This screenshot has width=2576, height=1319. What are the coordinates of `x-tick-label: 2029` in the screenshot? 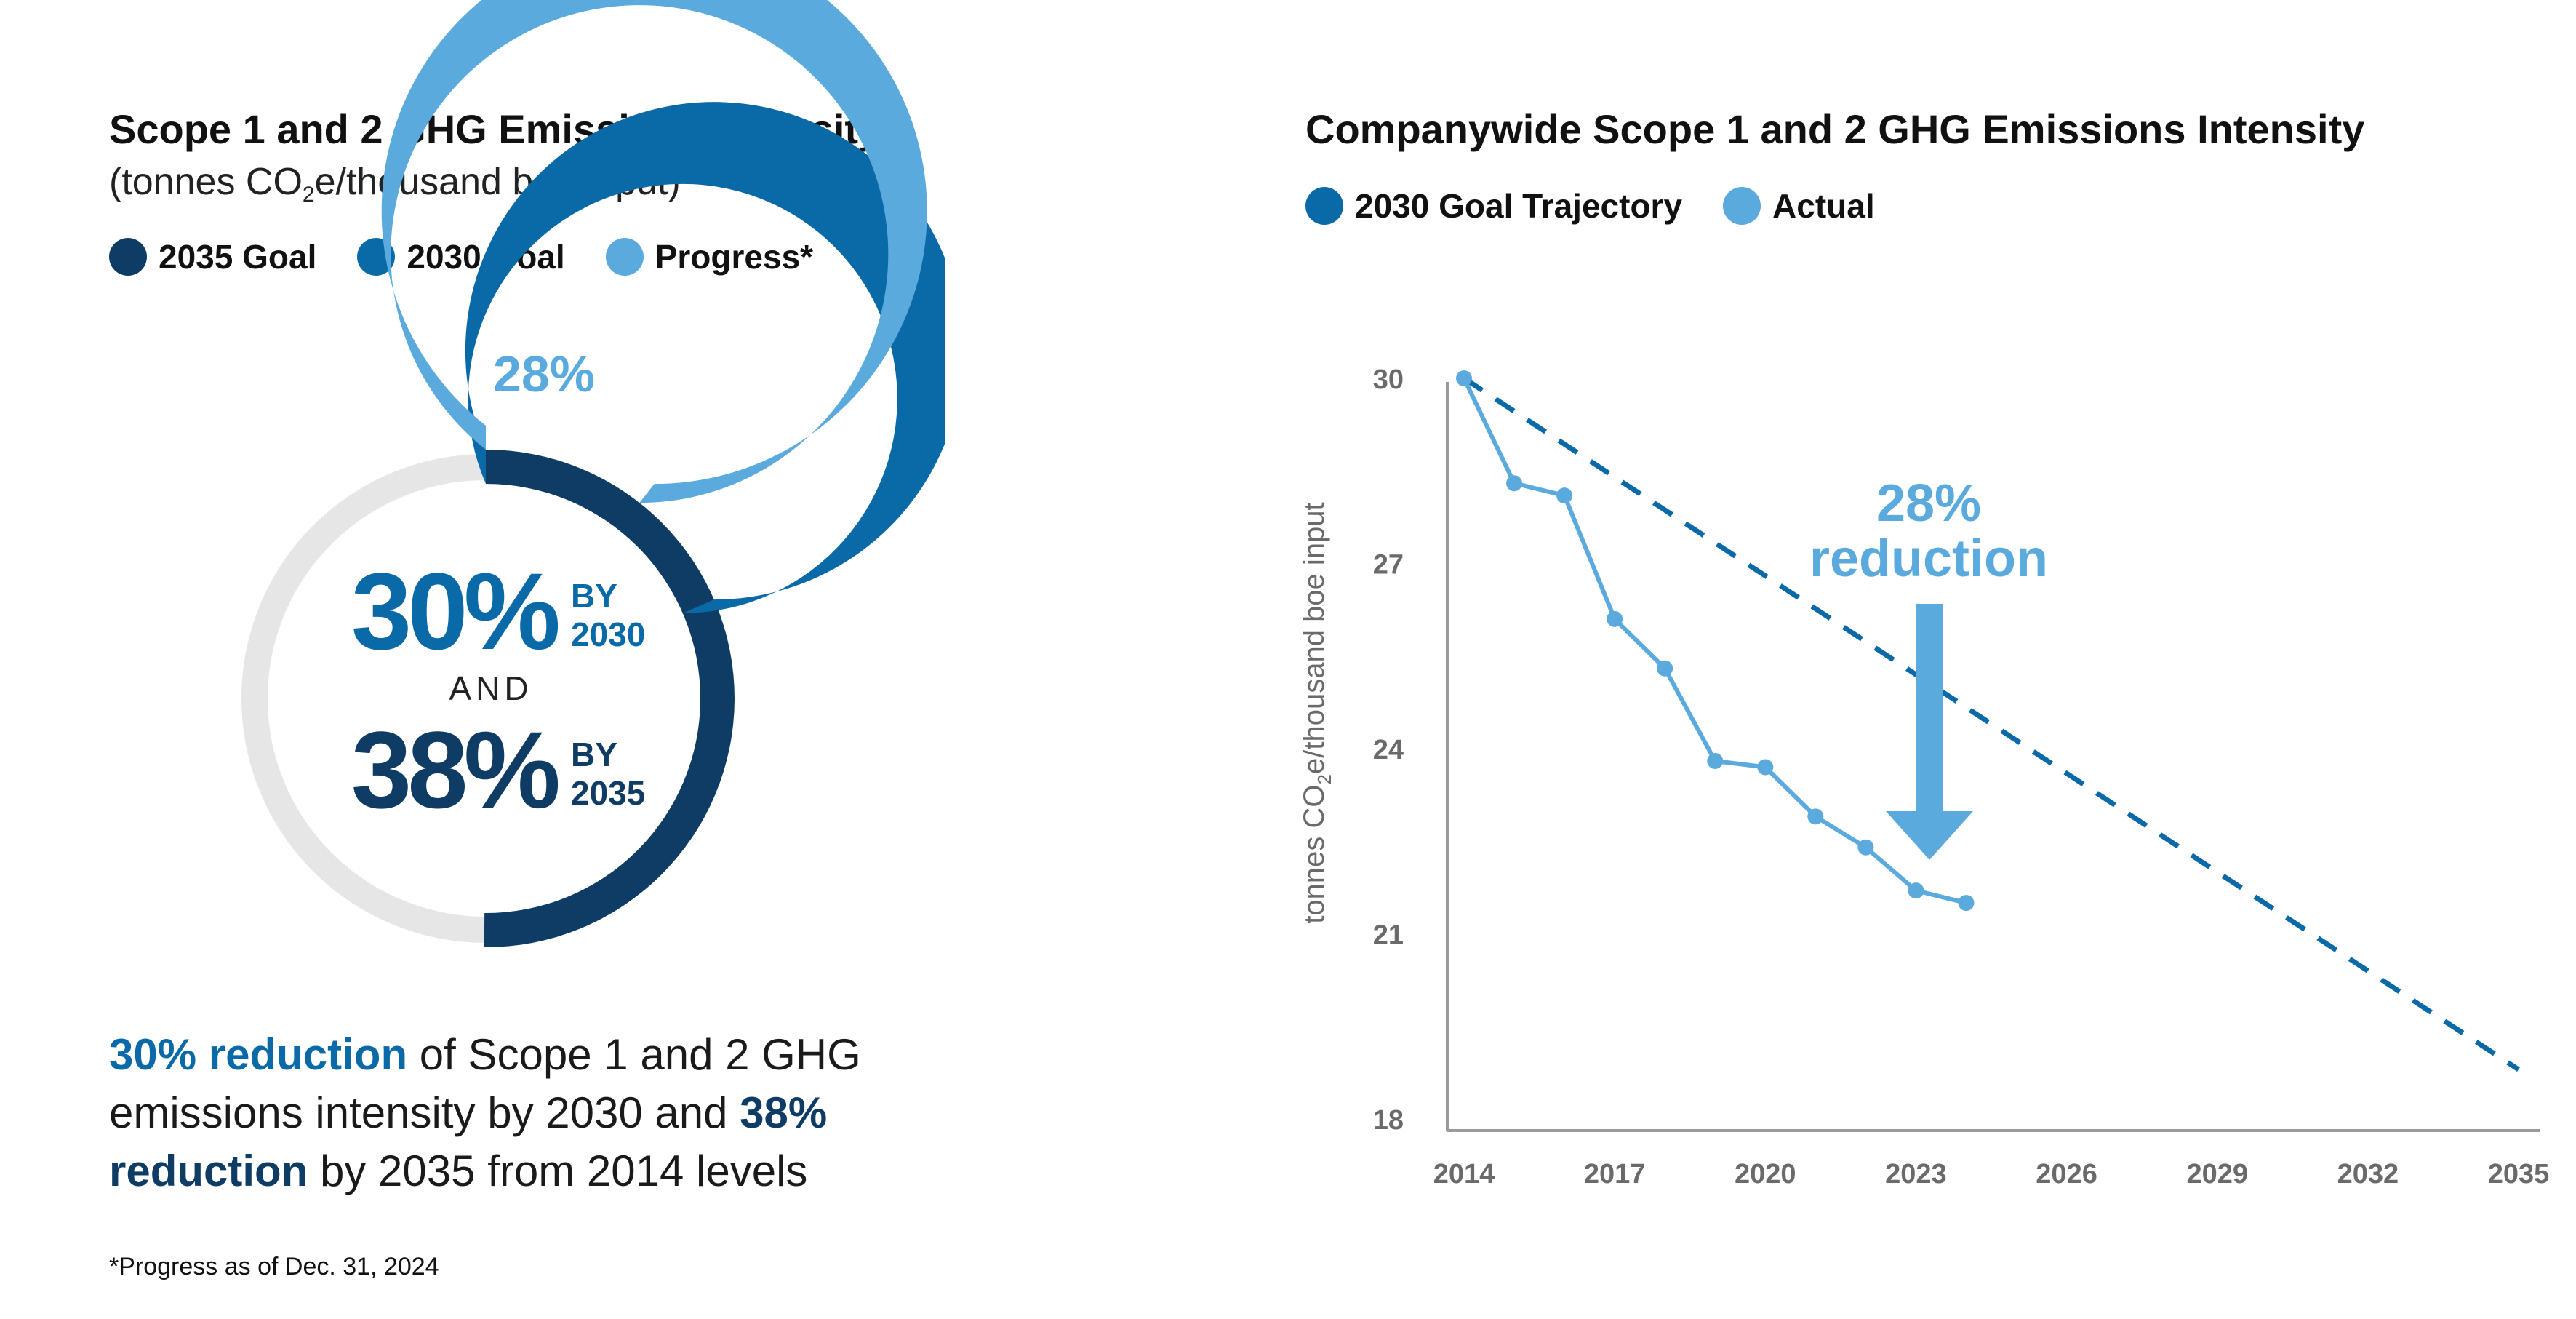 It's located at (2217, 1174).